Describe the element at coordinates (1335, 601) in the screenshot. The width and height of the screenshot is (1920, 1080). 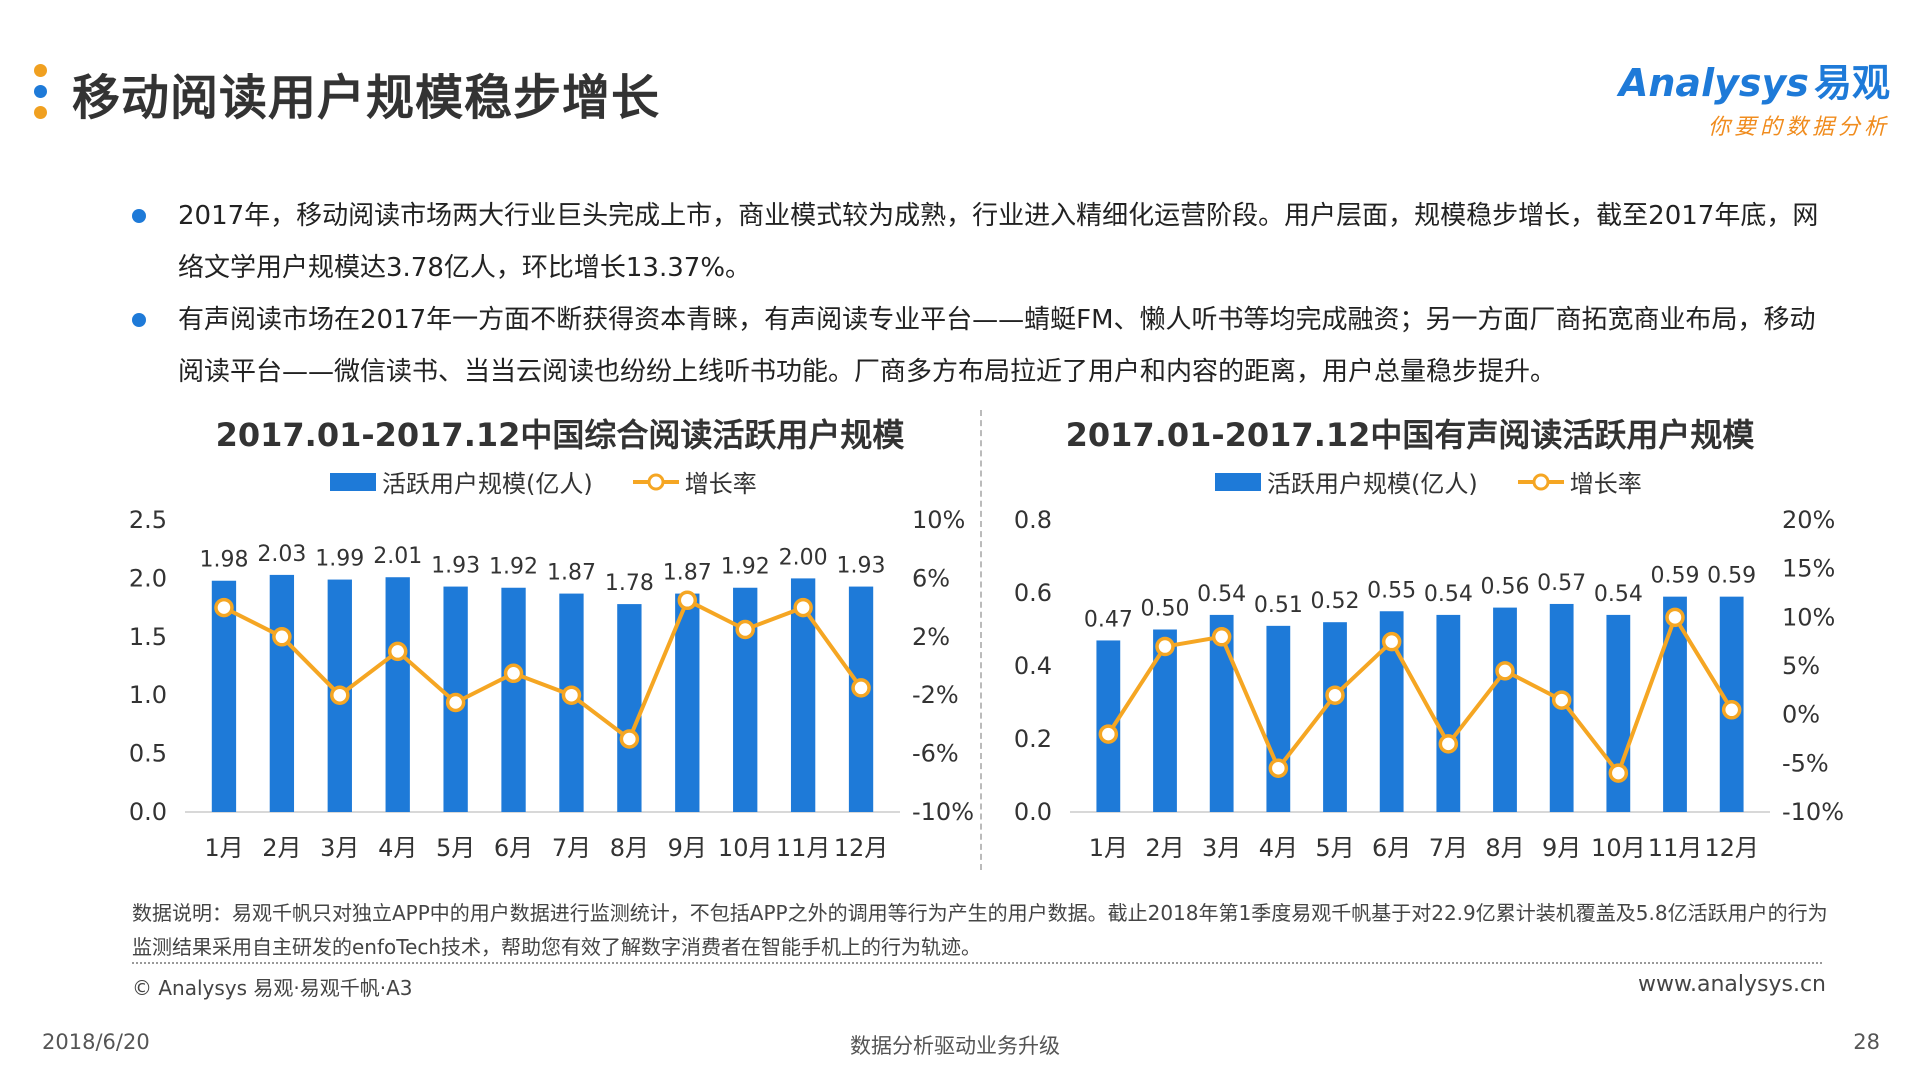
I see `bar-value-label: 0.52` at that location.